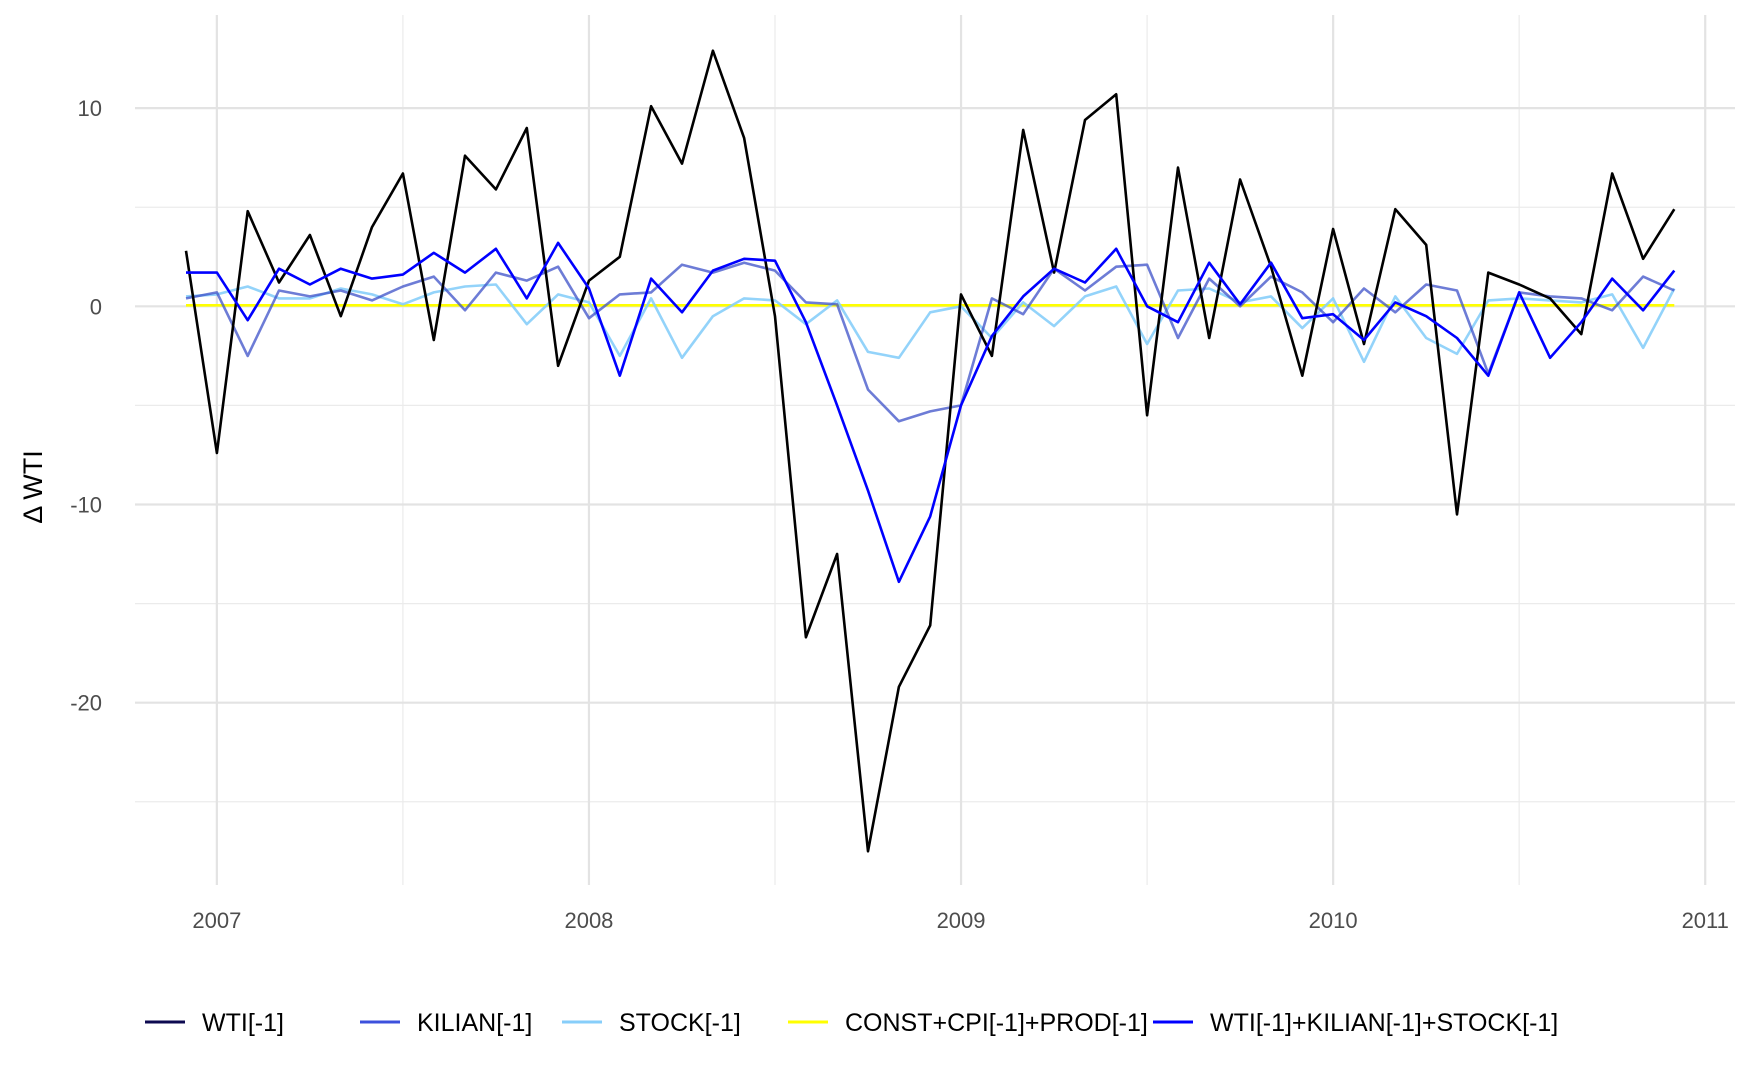 Image resolution: width=1750 pixels, height=1086 pixels. Describe the element at coordinates (33, 487) in the screenshot. I see `y-axis-label: Δ WTI` at that location.